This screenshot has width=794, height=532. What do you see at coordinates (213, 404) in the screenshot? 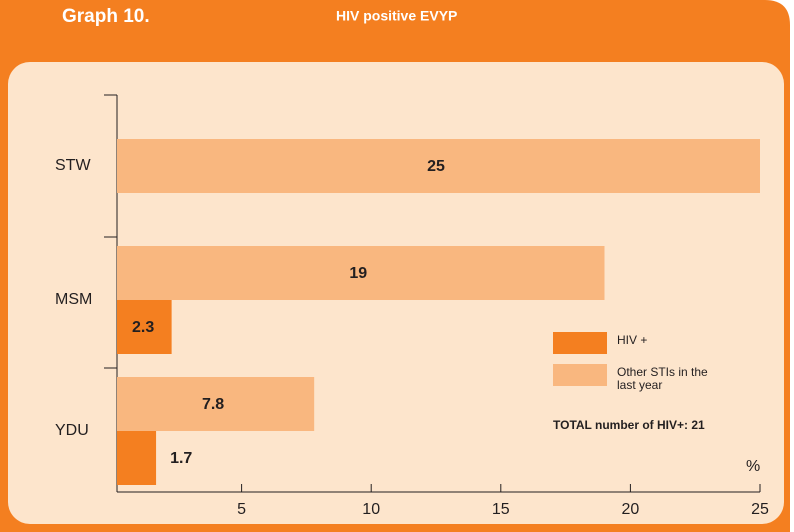
I see `value-label: 7.8` at bounding box center [213, 404].